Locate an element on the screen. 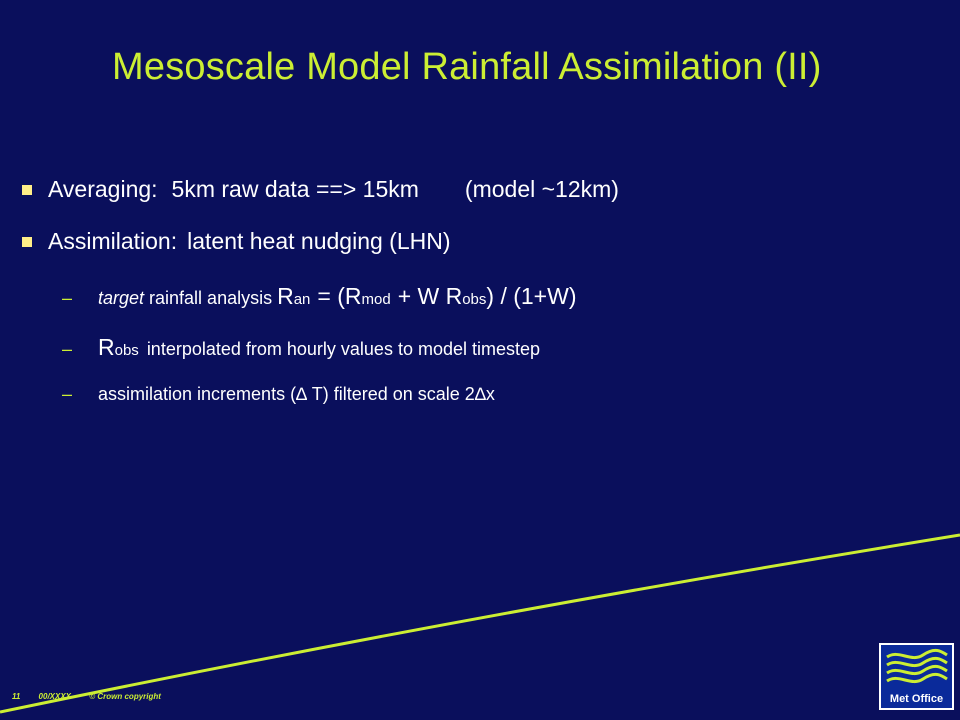  bullet-text: latent heat nudging (LHN) is located at coordinates (319, 241).